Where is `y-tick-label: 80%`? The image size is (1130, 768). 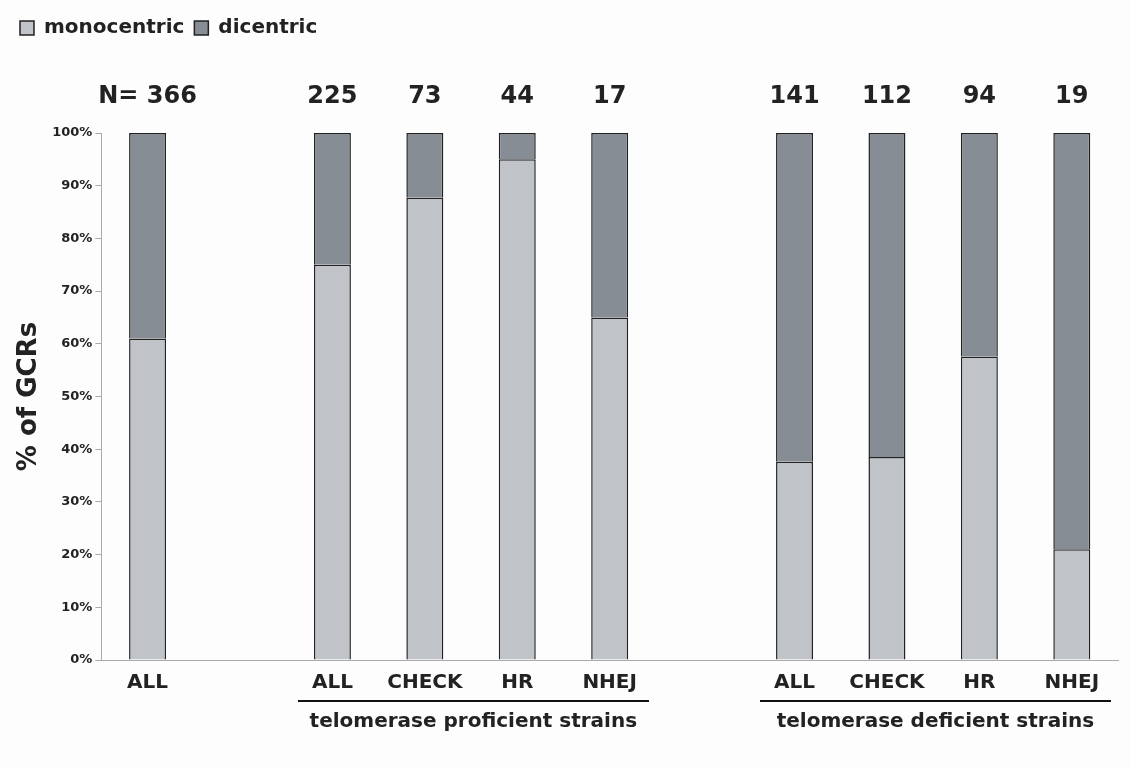
y-tick-label: 80% is located at coordinates (77, 237).